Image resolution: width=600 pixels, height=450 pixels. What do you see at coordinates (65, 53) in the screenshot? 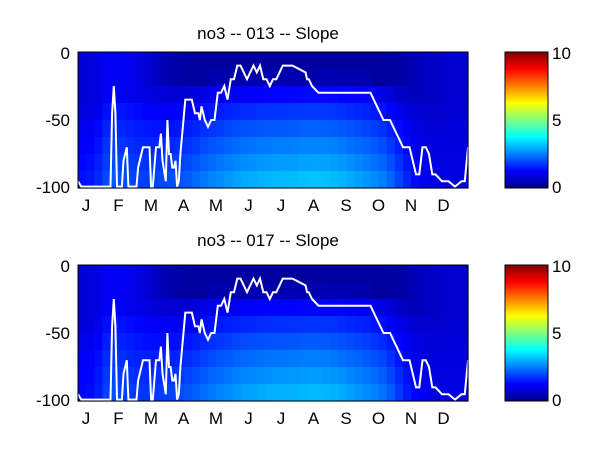
I see `panel-1-ytick-0: 0` at bounding box center [65, 53].